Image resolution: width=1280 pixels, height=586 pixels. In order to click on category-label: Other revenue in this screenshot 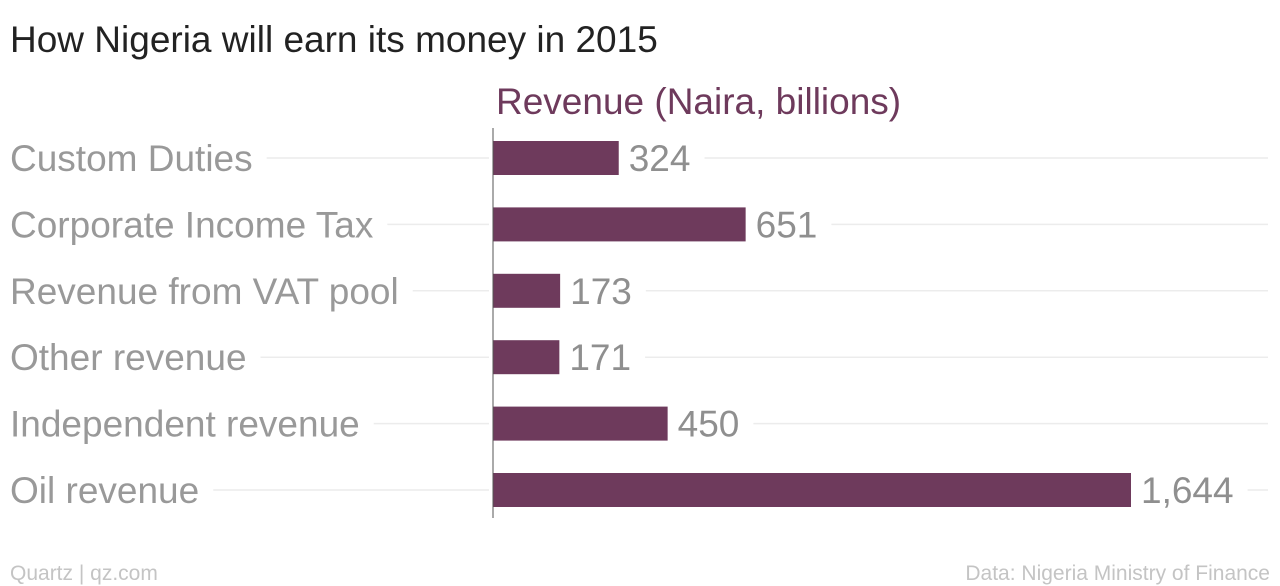, I will do `click(128, 357)`.